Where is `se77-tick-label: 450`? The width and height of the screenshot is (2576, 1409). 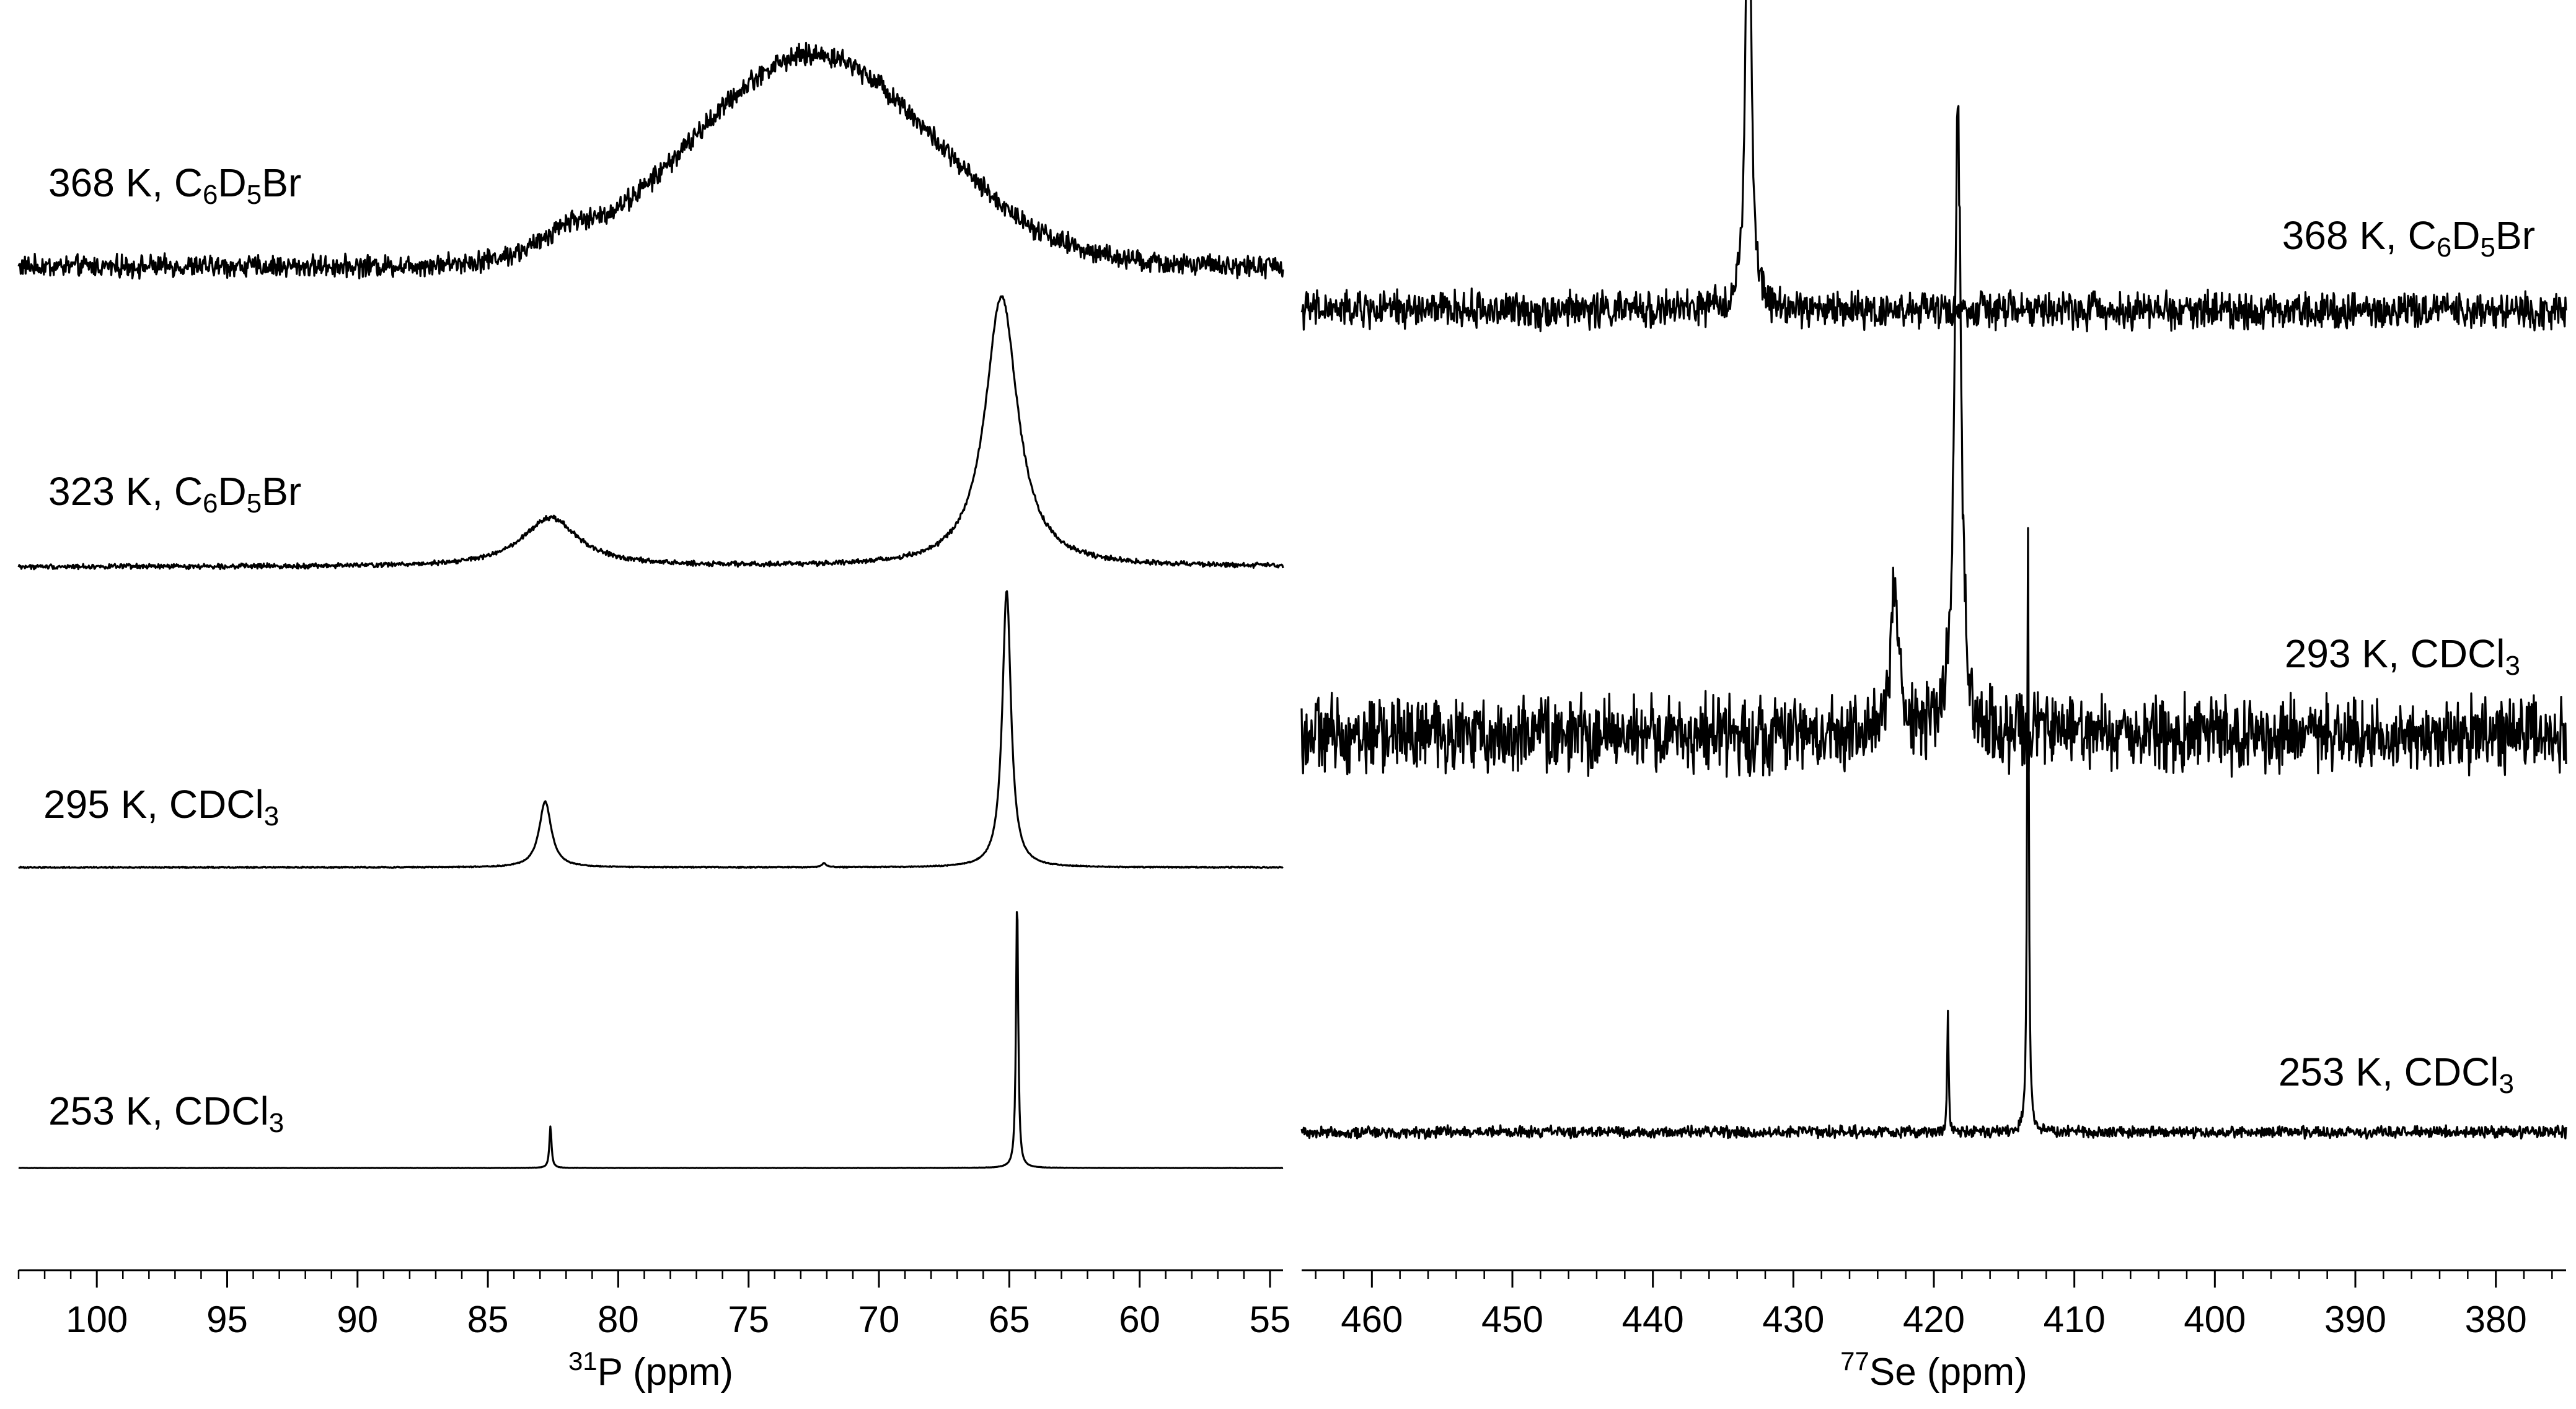 se77-tick-label: 450 is located at coordinates (1512, 1320).